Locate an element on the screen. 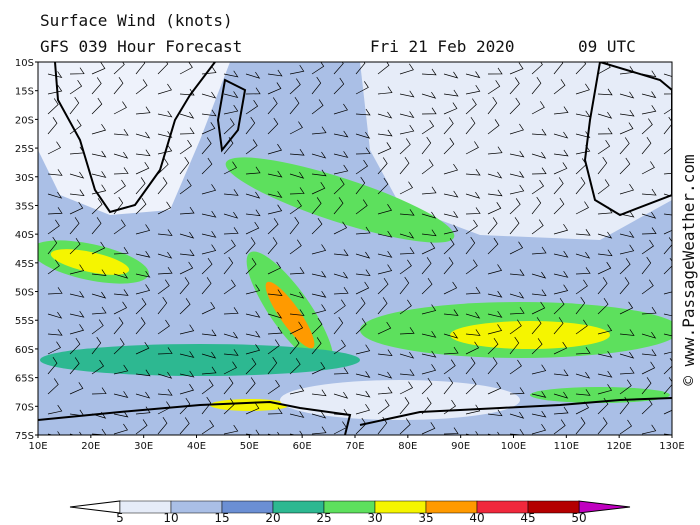 This screenshot has height=525, width=700. lat-label: 70S is located at coordinates (24, 407).